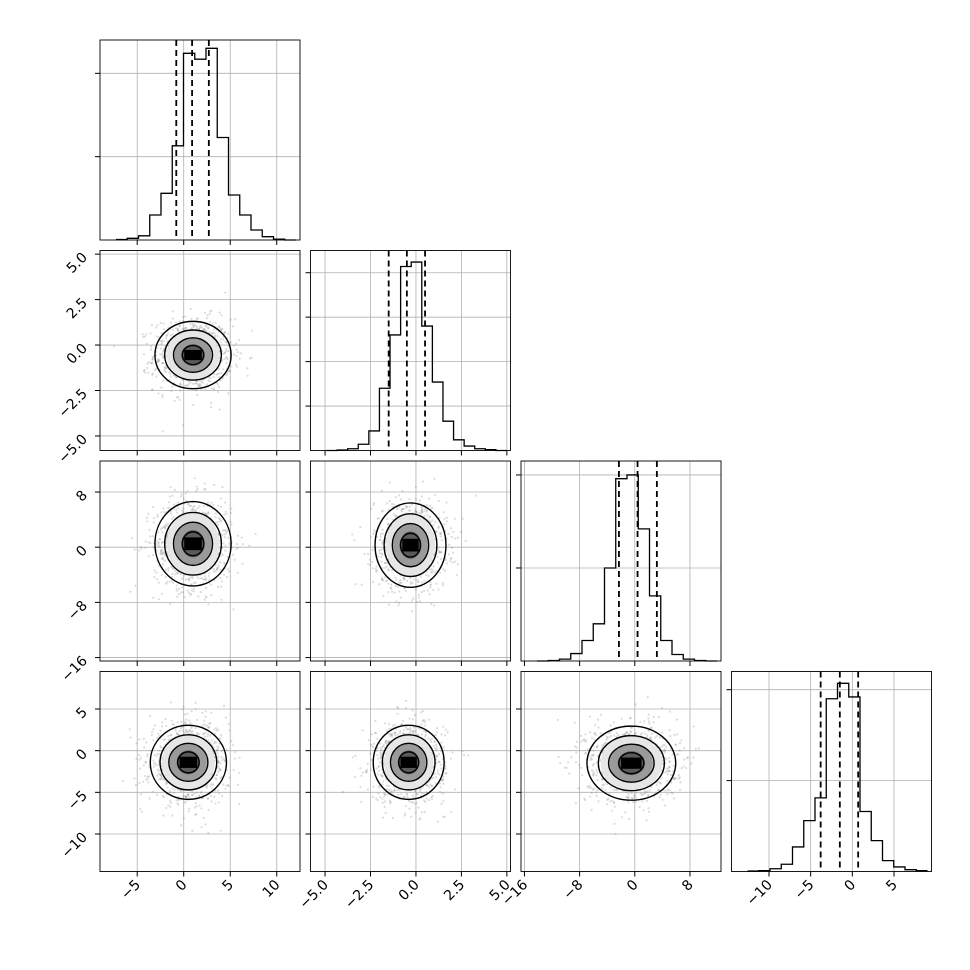  I want to click on density-panel-3-1: −5.0 −2.5 0.0 2.5 5.0, so click(405, 791).